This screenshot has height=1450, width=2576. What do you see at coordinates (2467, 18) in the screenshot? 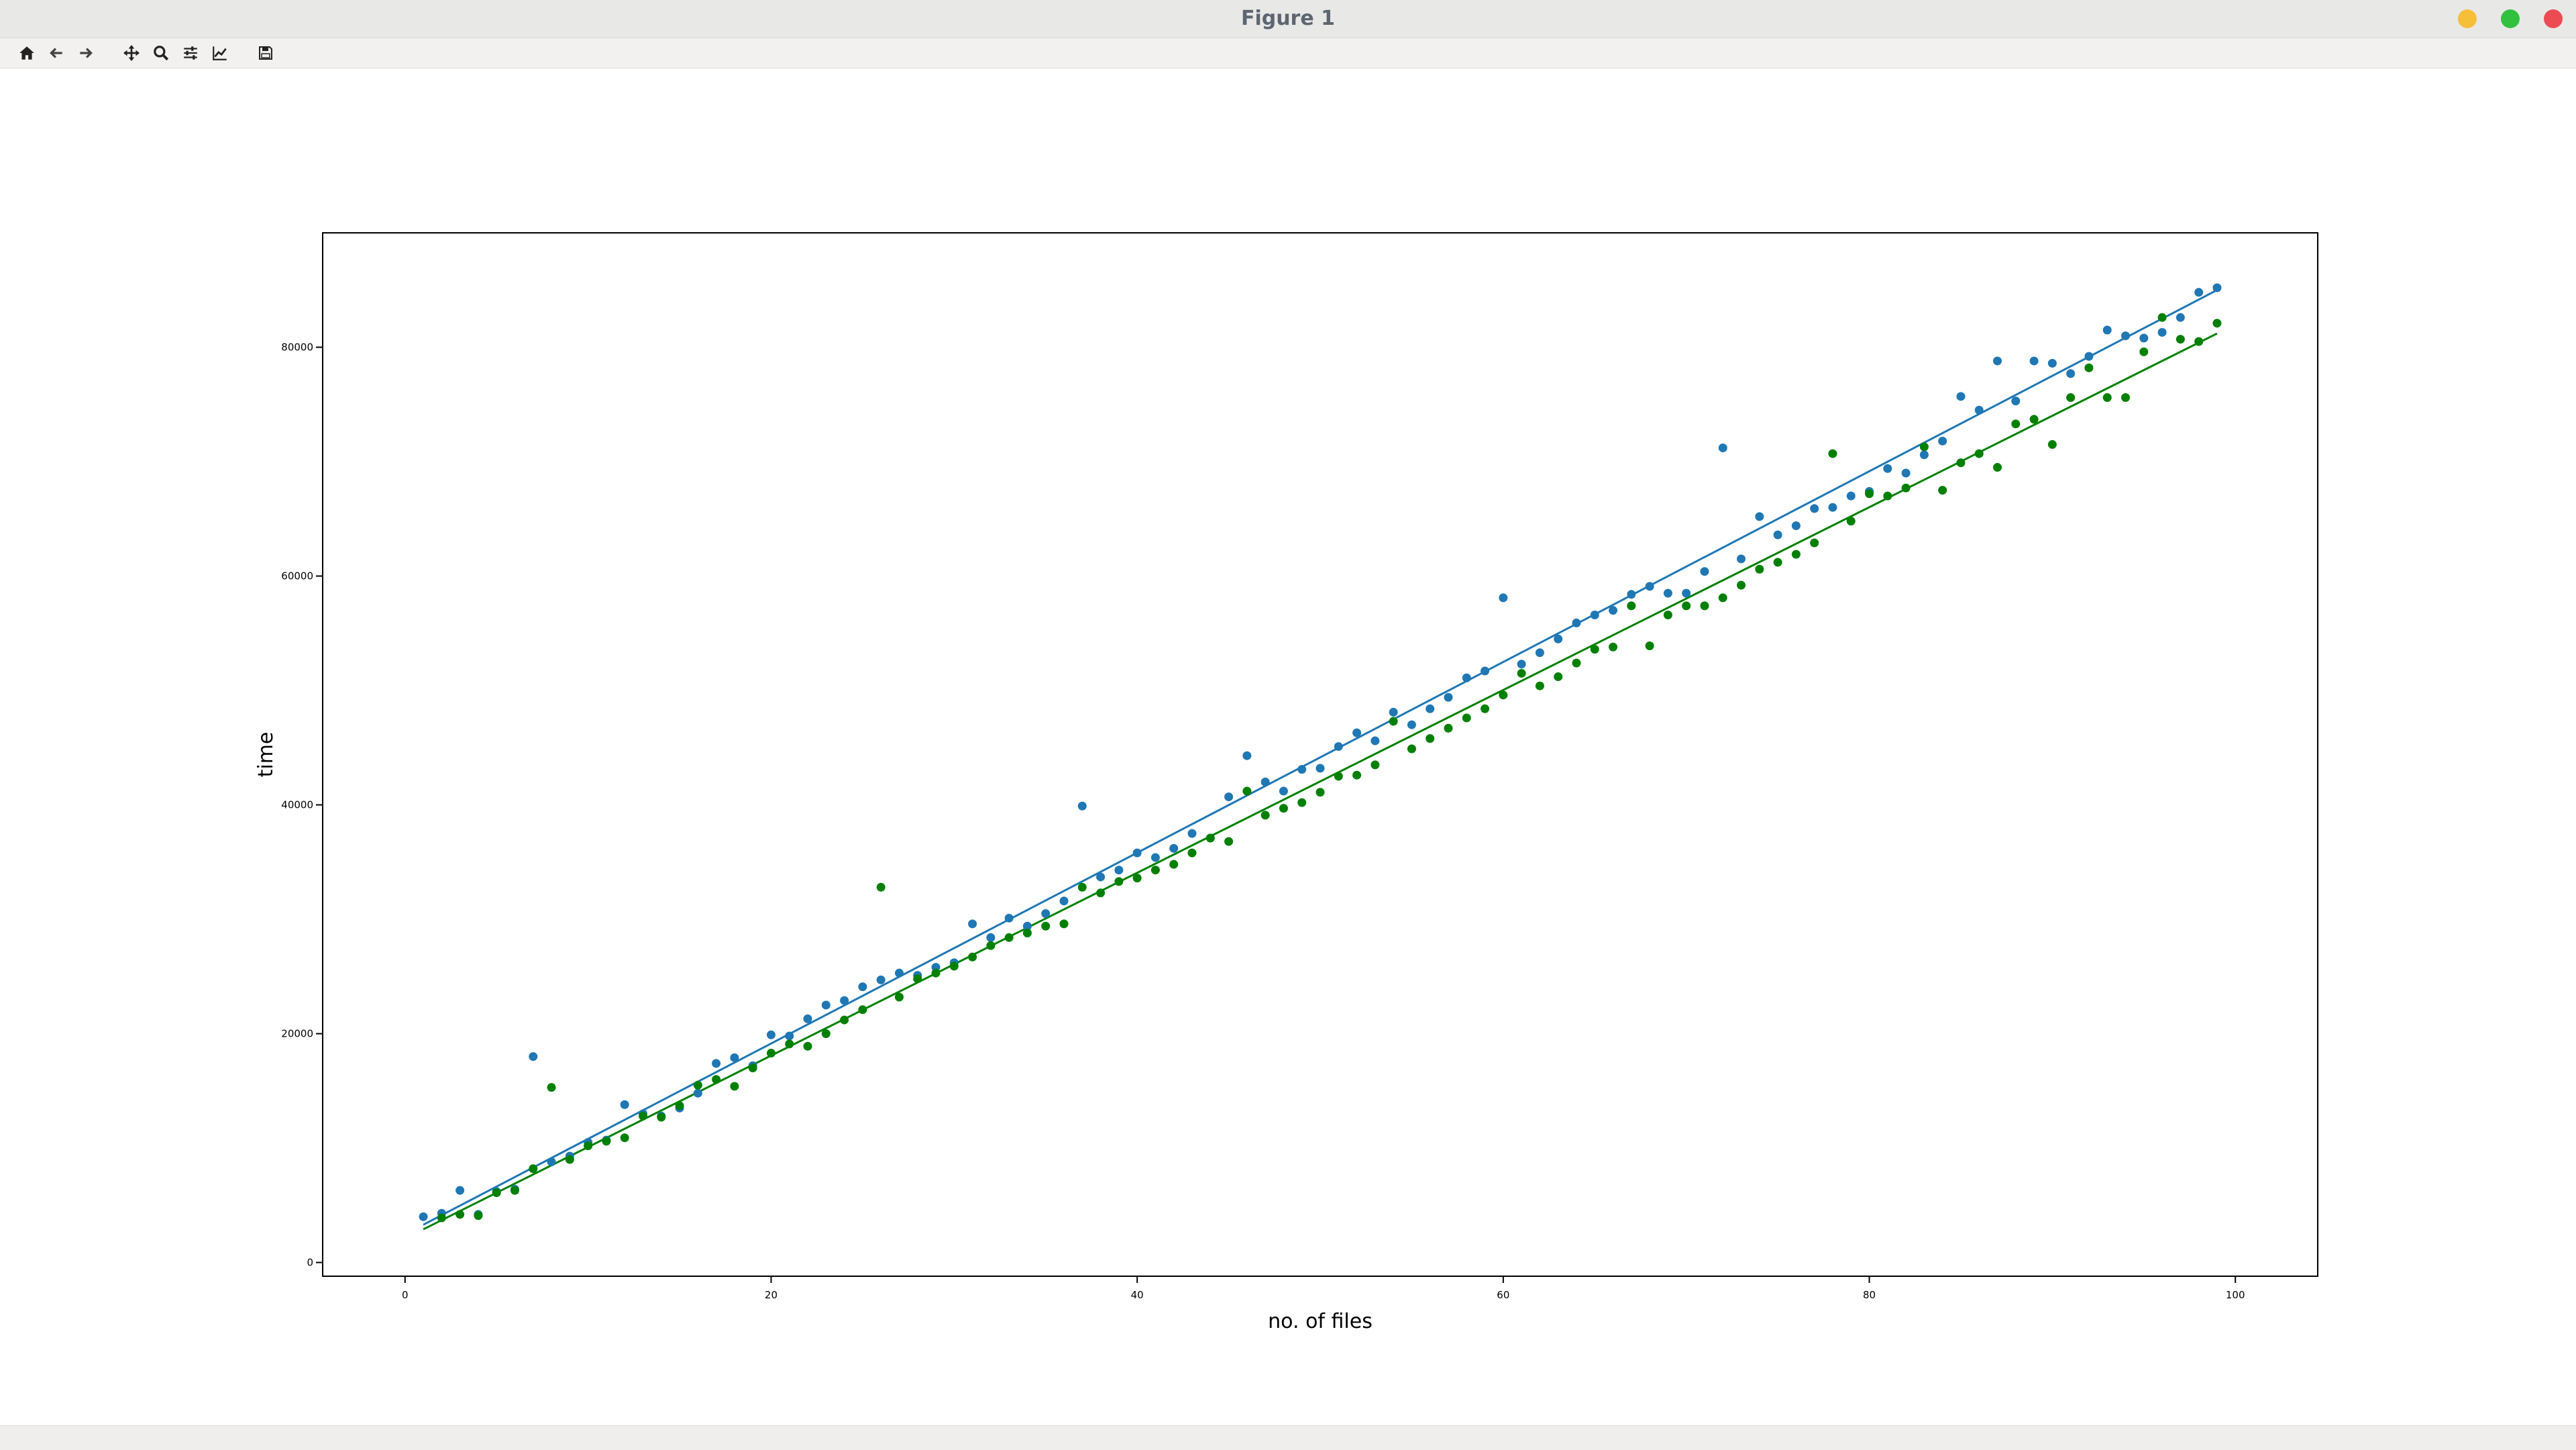
I see `minimize-button` at bounding box center [2467, 18].